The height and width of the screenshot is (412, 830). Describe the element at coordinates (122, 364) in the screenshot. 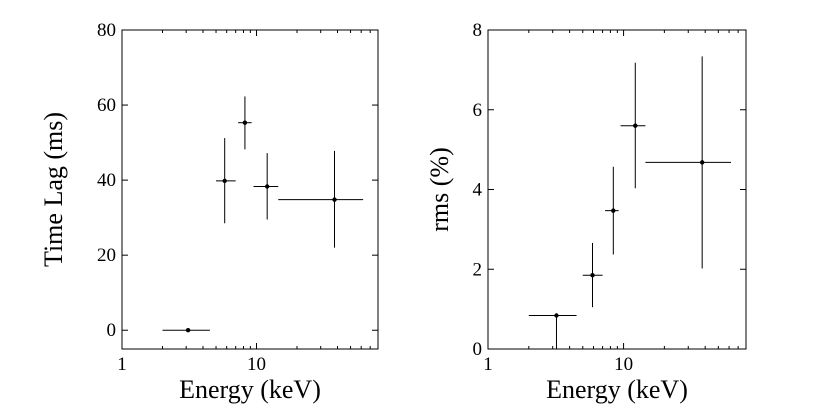

I see `lag-xtick-label: 1` at that location.